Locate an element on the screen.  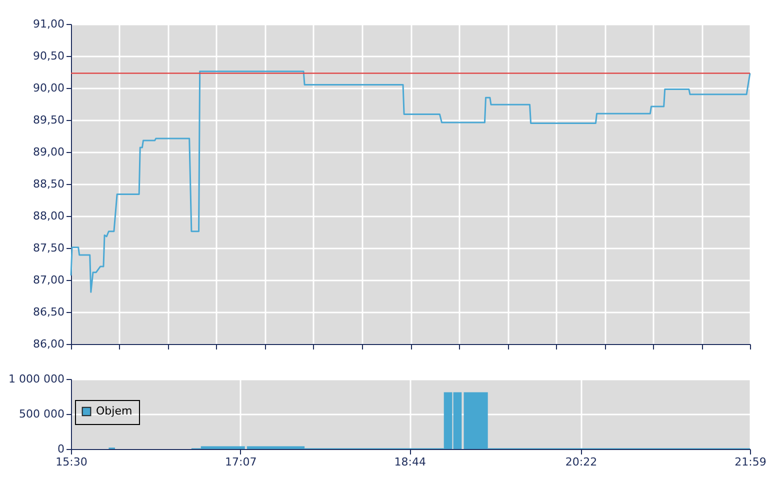
y-tick-label: 90,50 is located at coordinates (48, 56).